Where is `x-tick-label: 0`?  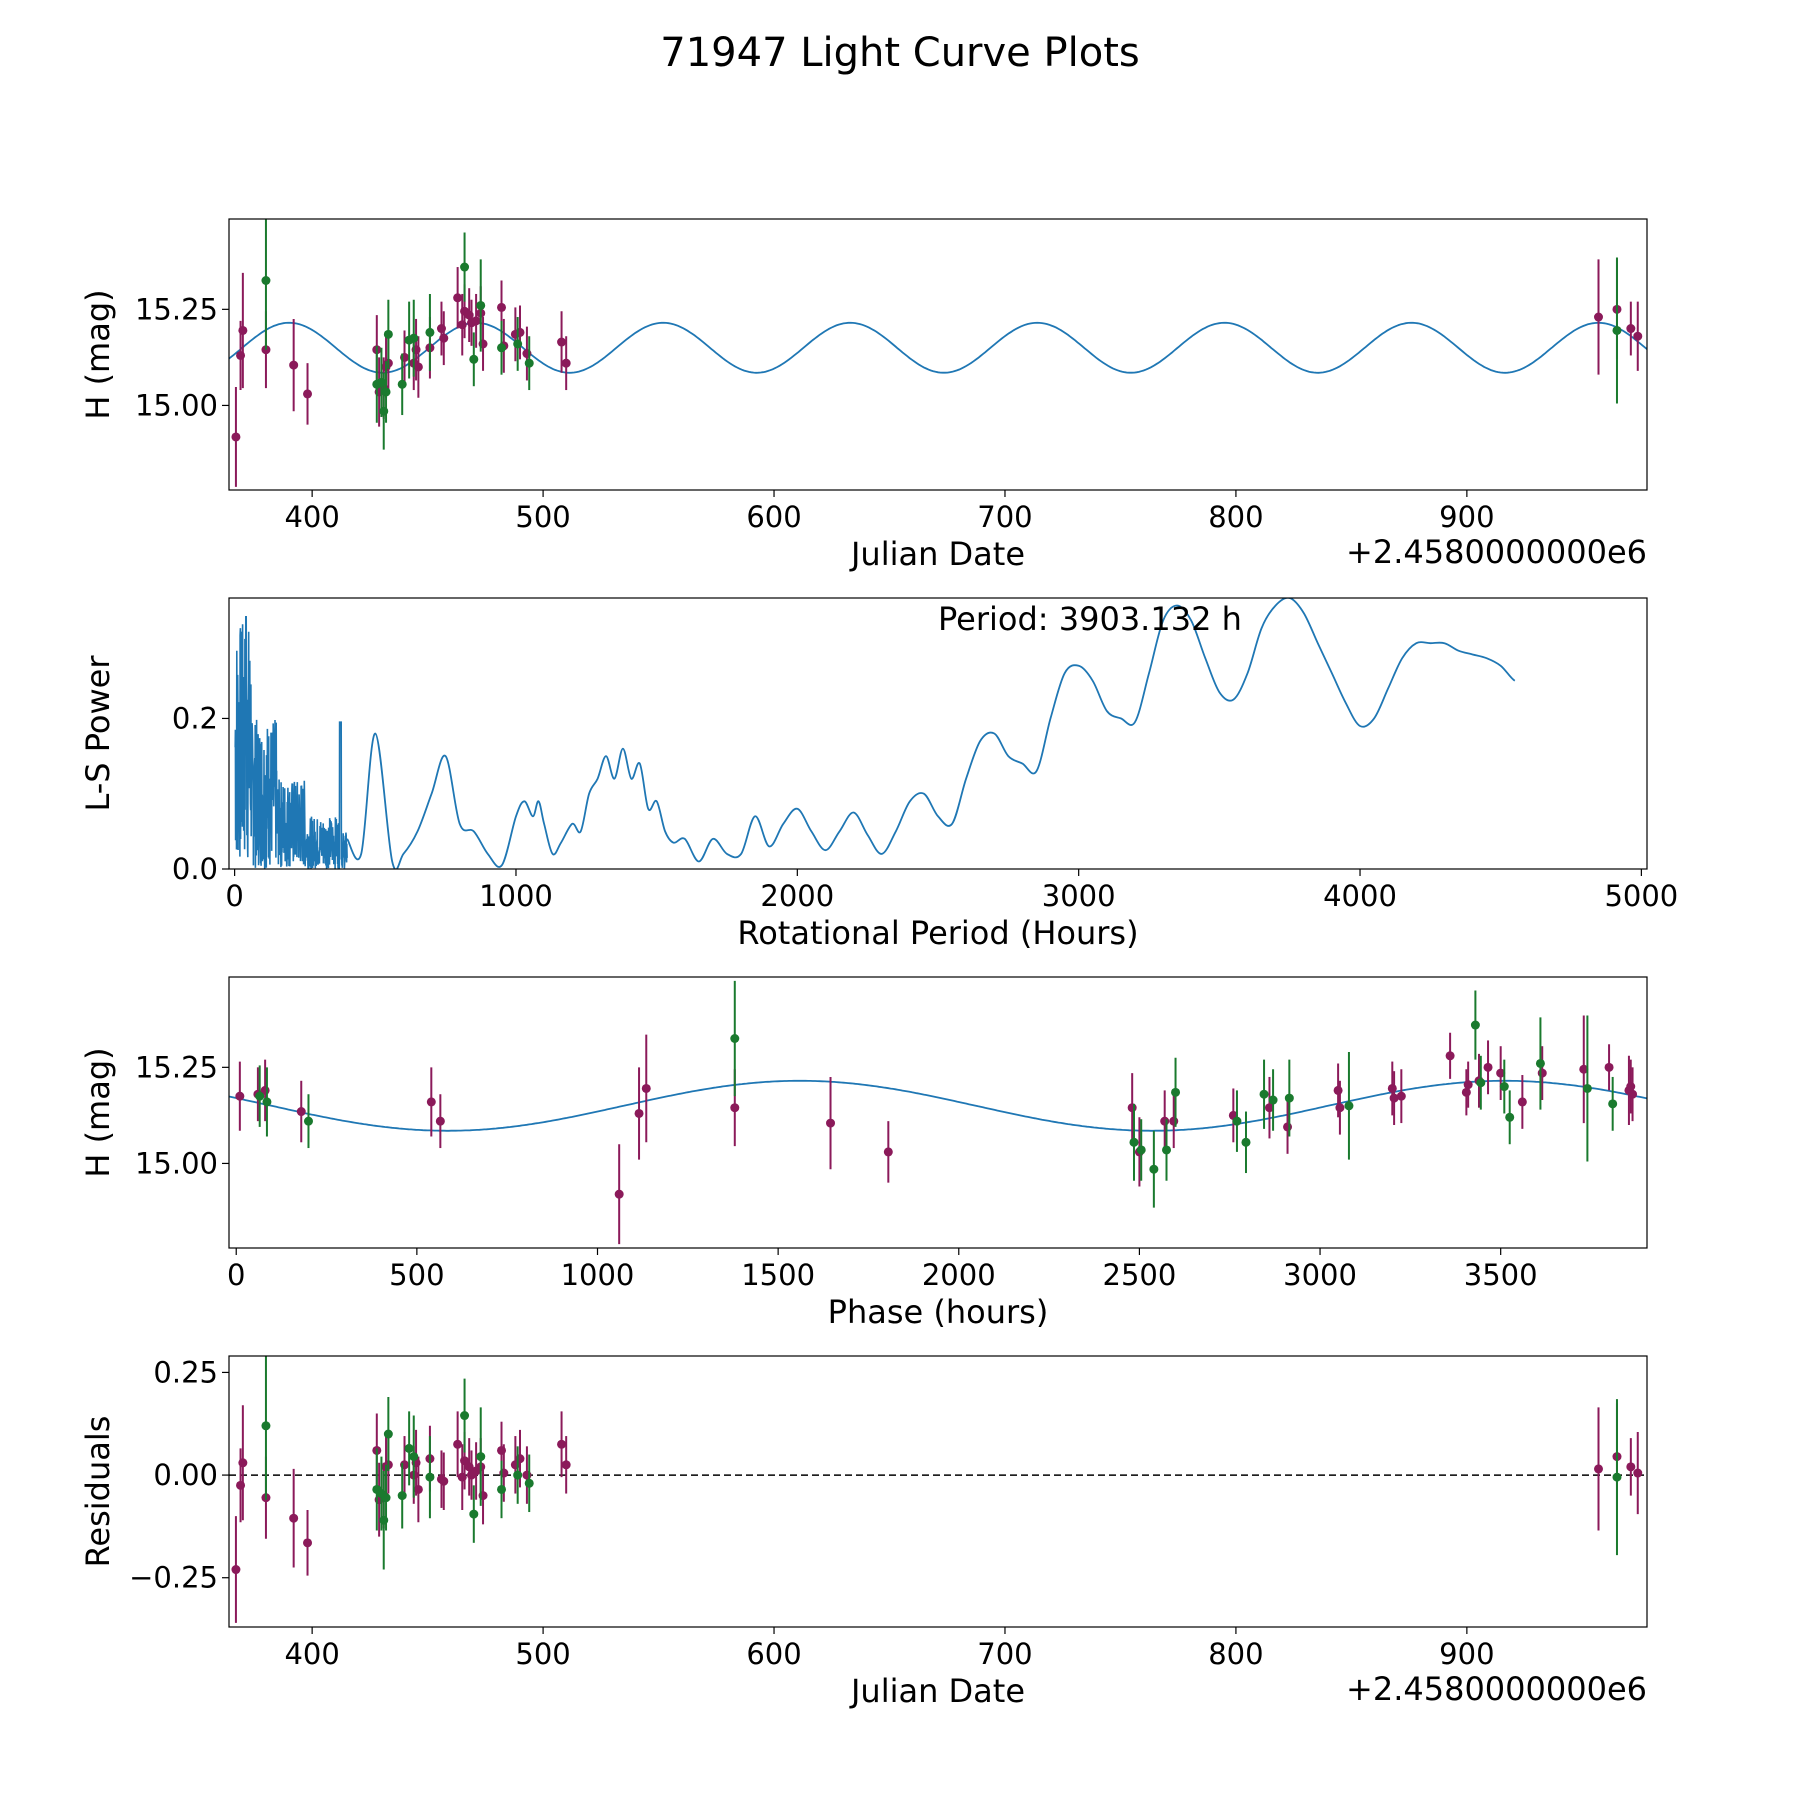 x-tick-label: 0 is located at coordinates (234, 896).